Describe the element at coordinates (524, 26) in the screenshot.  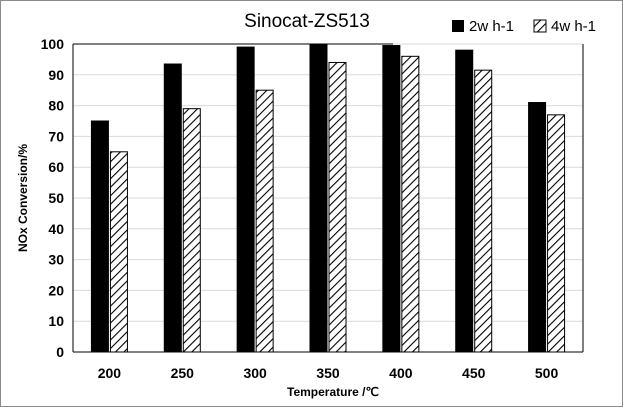
I see `legend: 2w h-1 4w h-1` at that location.